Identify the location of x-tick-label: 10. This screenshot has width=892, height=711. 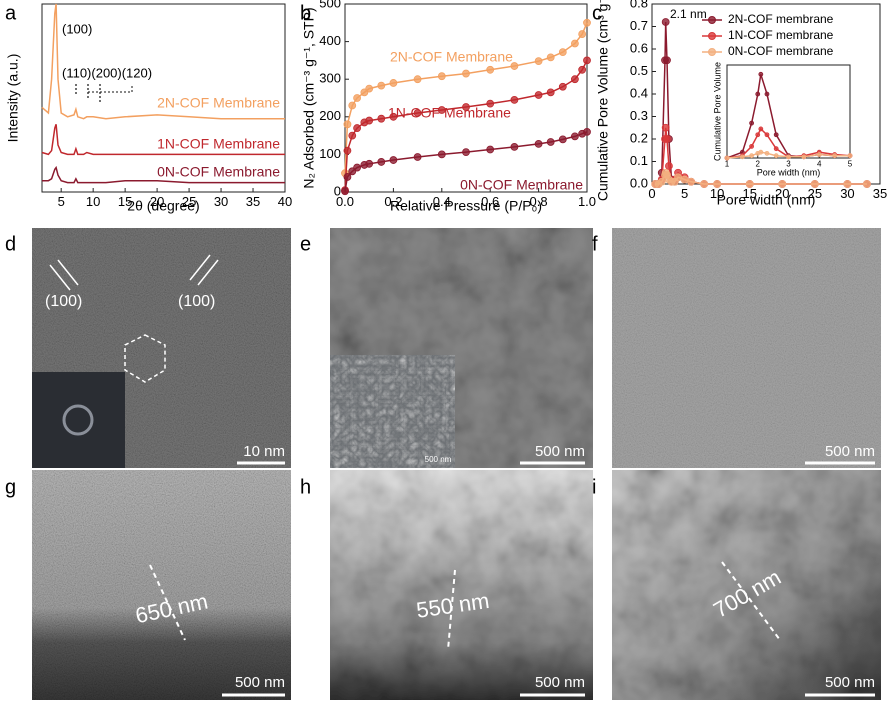
(93, 201).